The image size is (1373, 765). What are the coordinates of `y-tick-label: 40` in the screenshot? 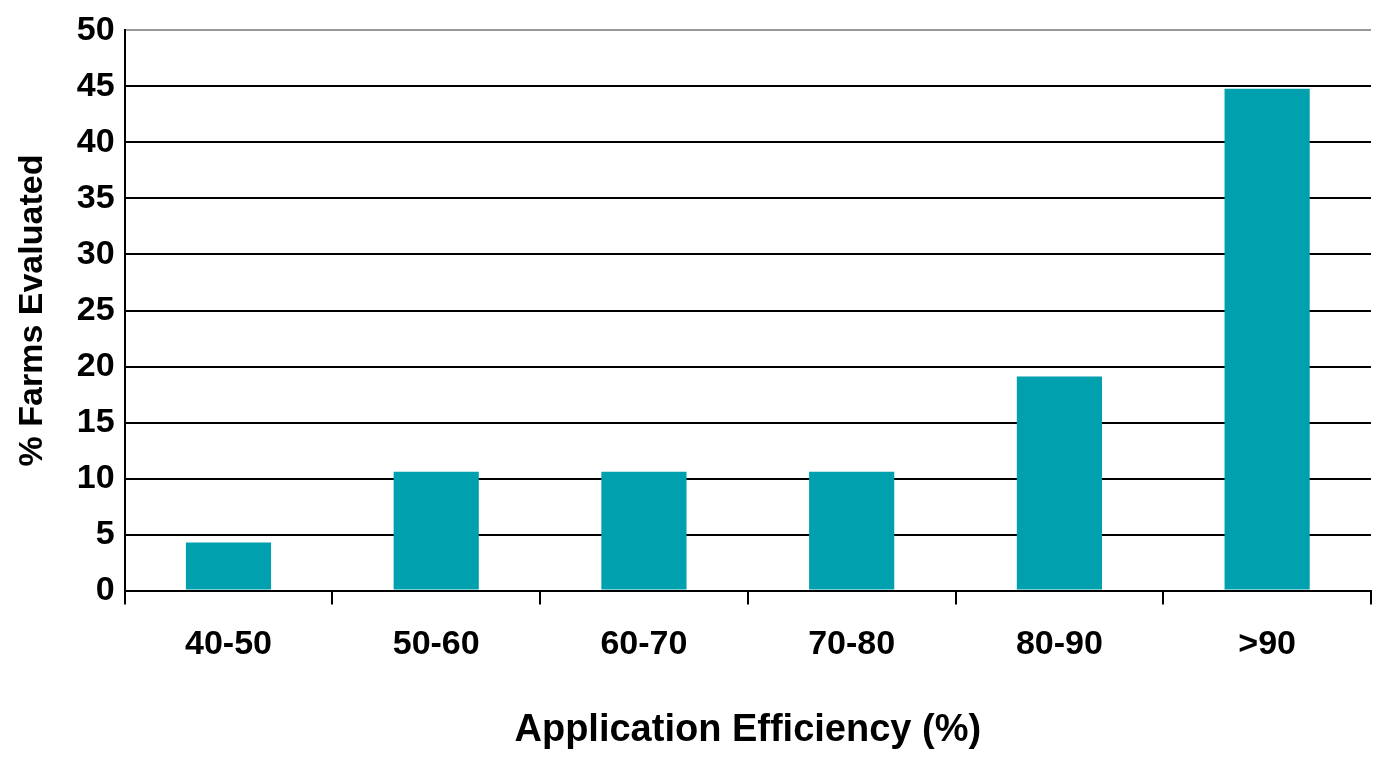 It's located at (95, 139).